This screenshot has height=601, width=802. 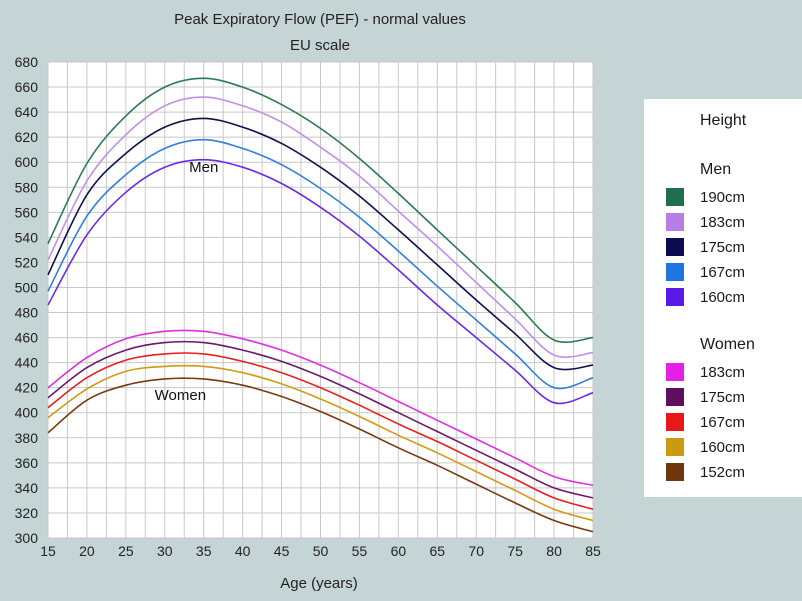 I want to click on x-tick-label: 75, so click(x=515, y=551).